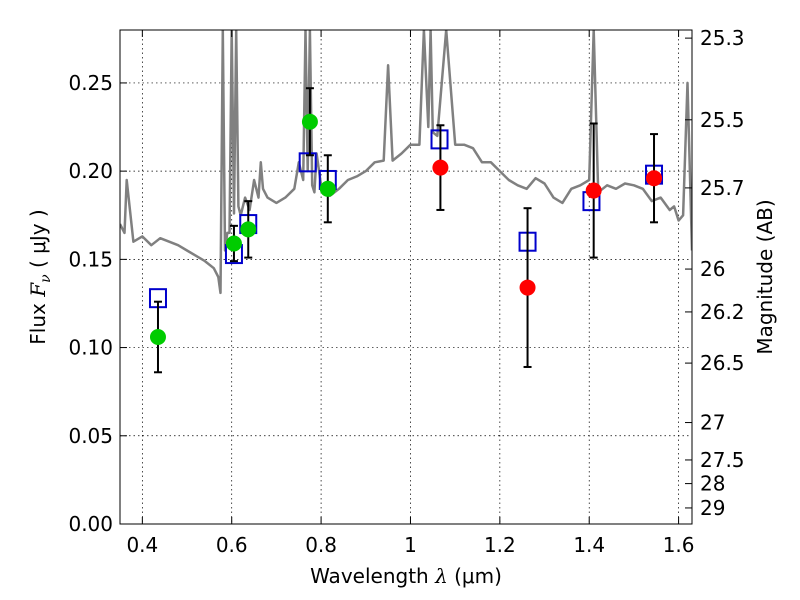 Image resolution: width=800 pixels, height=600 pixels. What do you see at coordinates (722, 312) in the screenshot?
I see `mag-tick-label: 26.2` at bounding box center [722, 312].